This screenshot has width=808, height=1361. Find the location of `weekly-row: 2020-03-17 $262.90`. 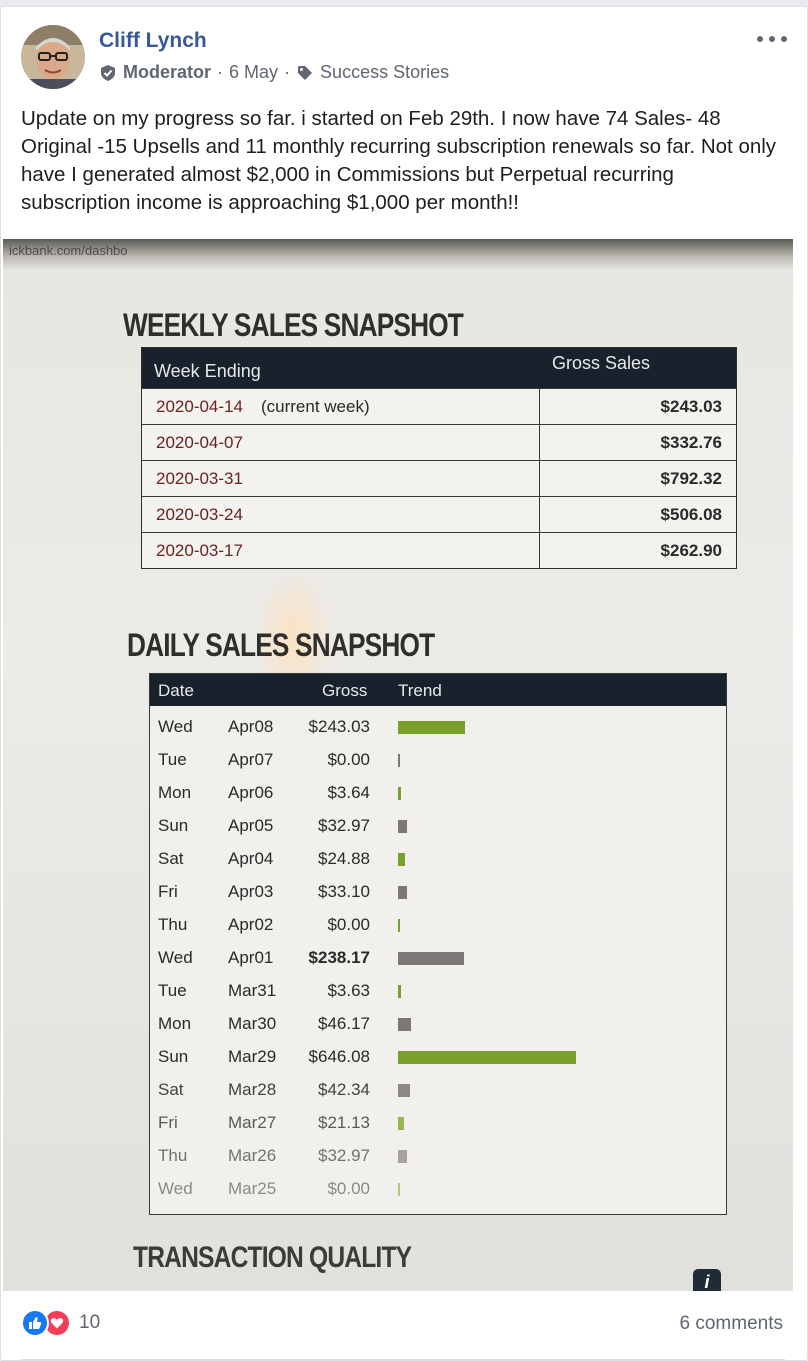

weekly-row: 2020-03-17 $262.90 is located at coordinates (439, 550).